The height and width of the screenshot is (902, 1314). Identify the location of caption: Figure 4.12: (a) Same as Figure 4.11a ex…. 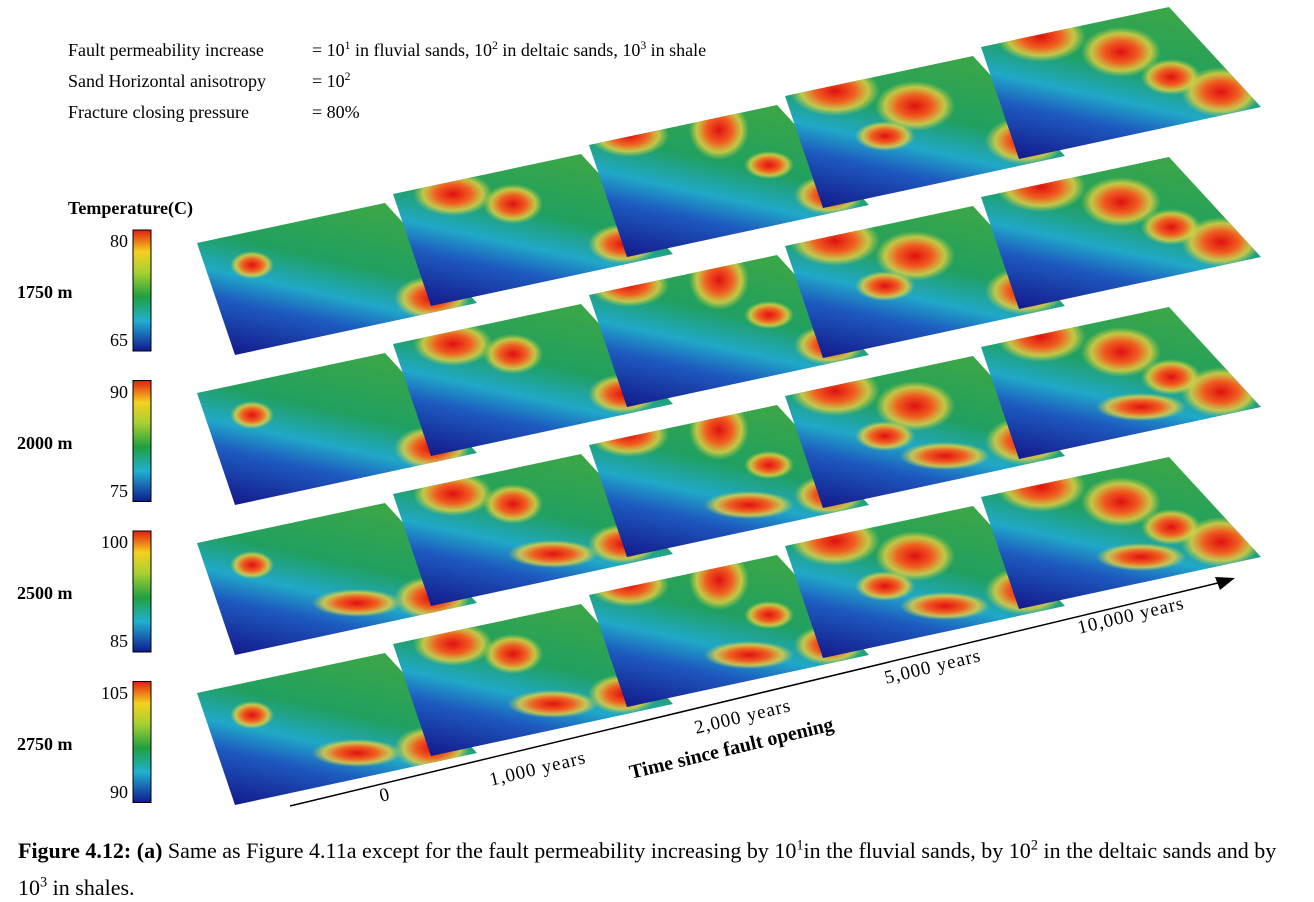
(663, 867).